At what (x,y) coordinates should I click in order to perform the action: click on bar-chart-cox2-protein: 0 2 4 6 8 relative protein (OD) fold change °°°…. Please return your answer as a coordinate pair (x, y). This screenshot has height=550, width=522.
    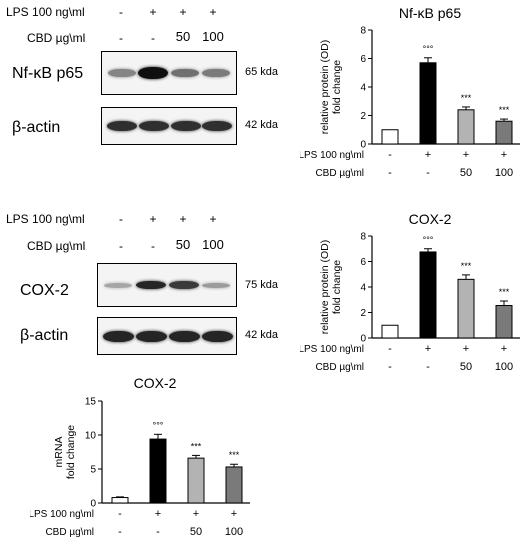
    Looking at the image, I should click on (410, 302).